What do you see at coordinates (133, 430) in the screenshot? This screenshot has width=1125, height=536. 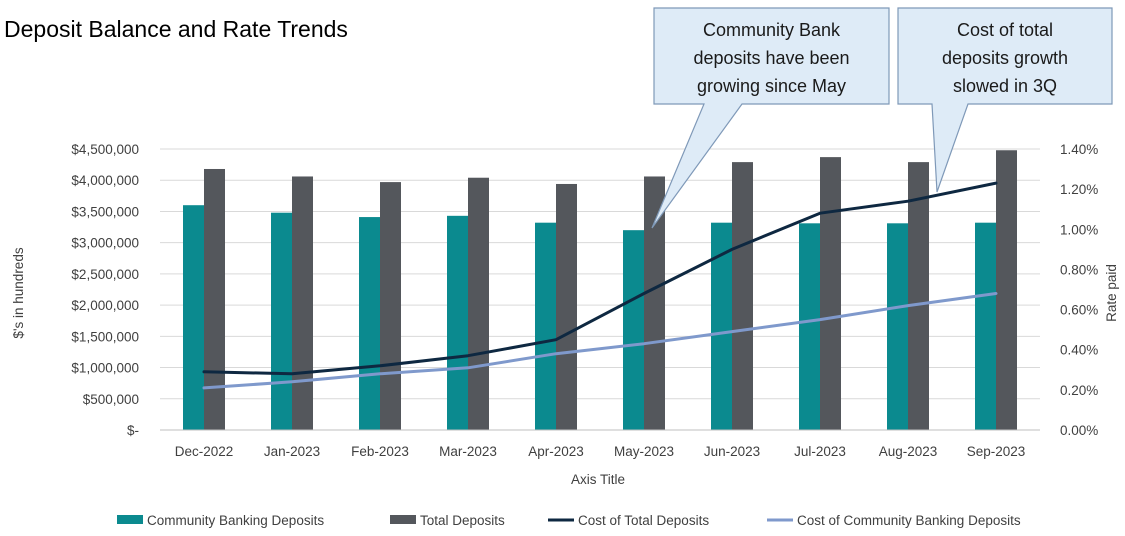 I see `y-tick-label: $-` at bounding box center [133, 430].